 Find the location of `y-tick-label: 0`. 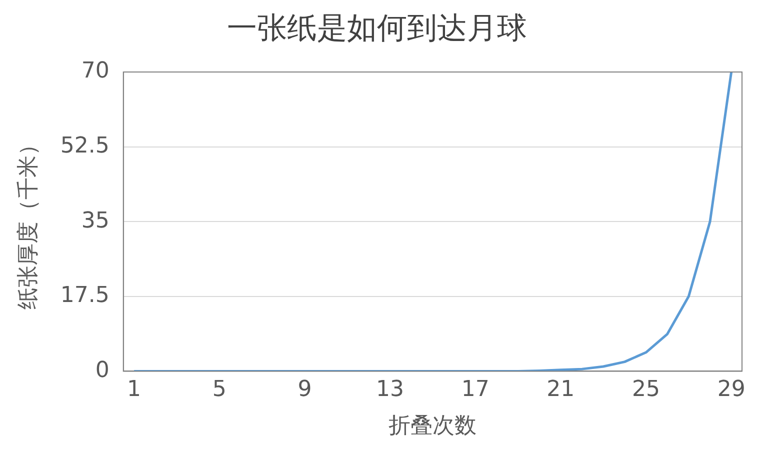

y-tick-label: 0 is located at coordinates (102, 370).